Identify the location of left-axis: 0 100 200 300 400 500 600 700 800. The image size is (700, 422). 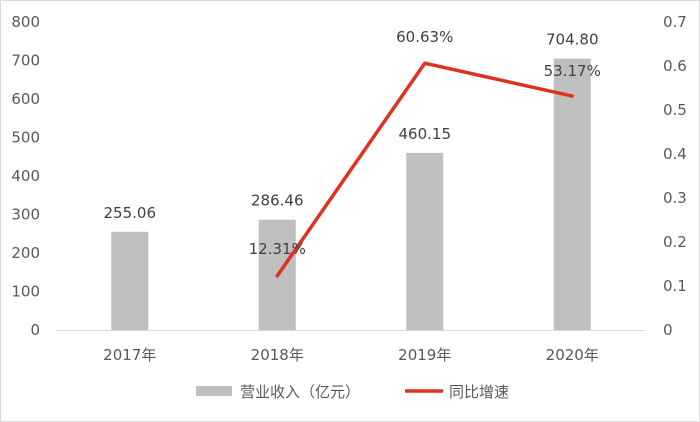
(25, 176).